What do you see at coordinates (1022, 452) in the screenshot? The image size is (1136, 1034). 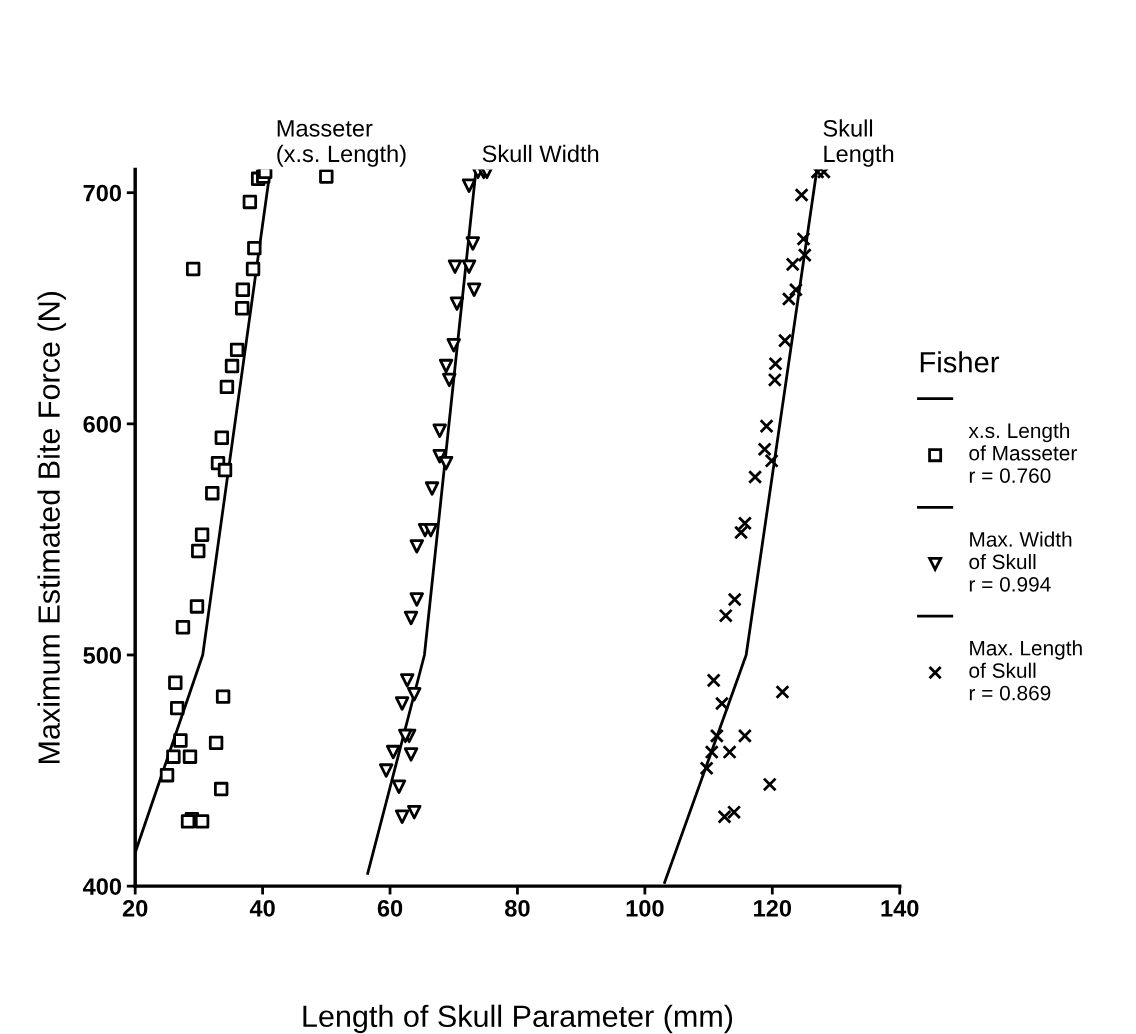 I see `legend-label: x.s. Length of Masseter r = 0.760` at bounding box center [1022, 452].